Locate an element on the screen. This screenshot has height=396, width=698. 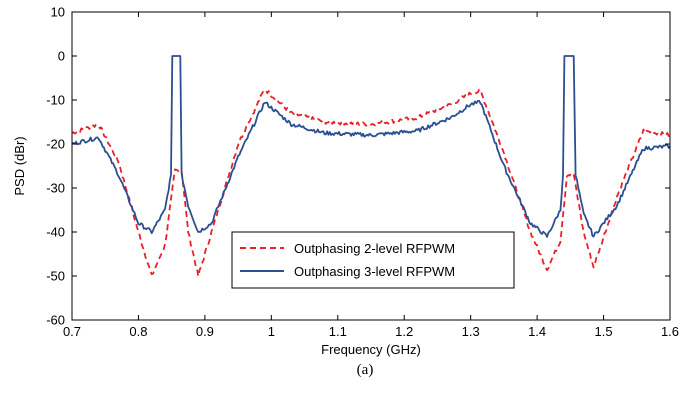
x-tick-label: 1.5 is located at coordinates (604, 331).